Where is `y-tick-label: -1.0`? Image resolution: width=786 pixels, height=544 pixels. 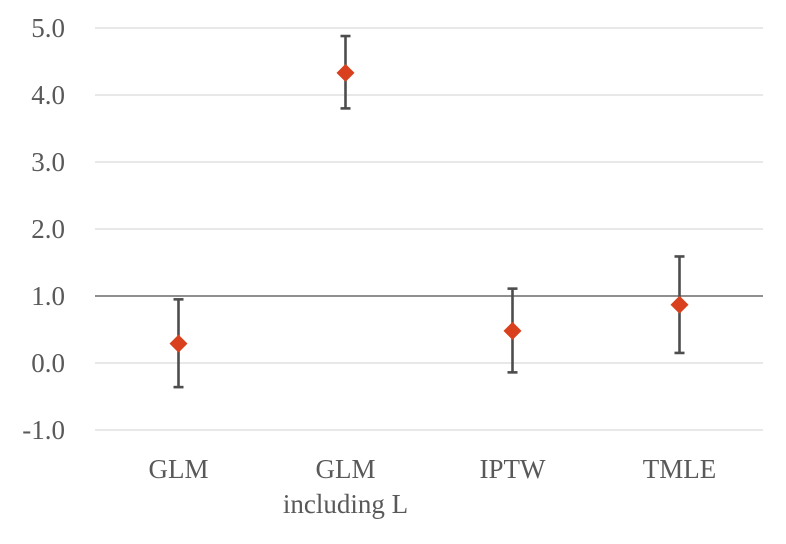 y-tick-label: -1.0 is located at coordinates (43, 430).